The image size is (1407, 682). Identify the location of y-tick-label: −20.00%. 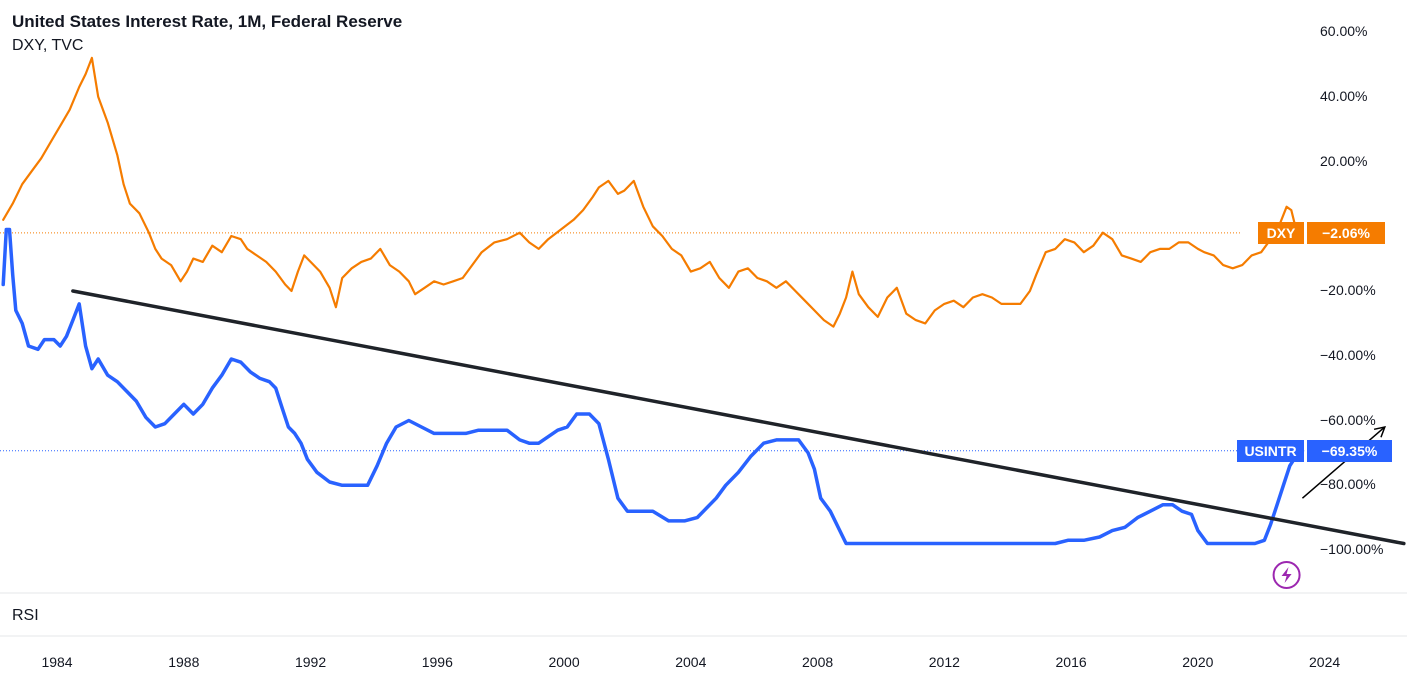
(1348, 290).